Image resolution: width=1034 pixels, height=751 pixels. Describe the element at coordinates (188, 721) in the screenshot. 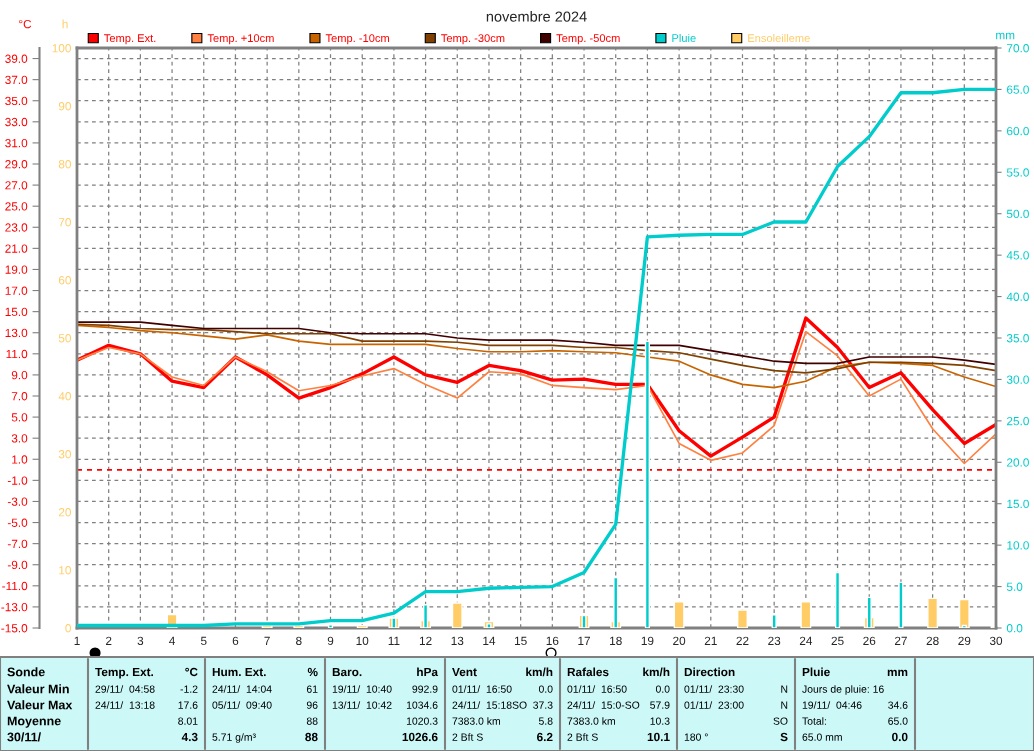

I see `text: 8.01` at that location.